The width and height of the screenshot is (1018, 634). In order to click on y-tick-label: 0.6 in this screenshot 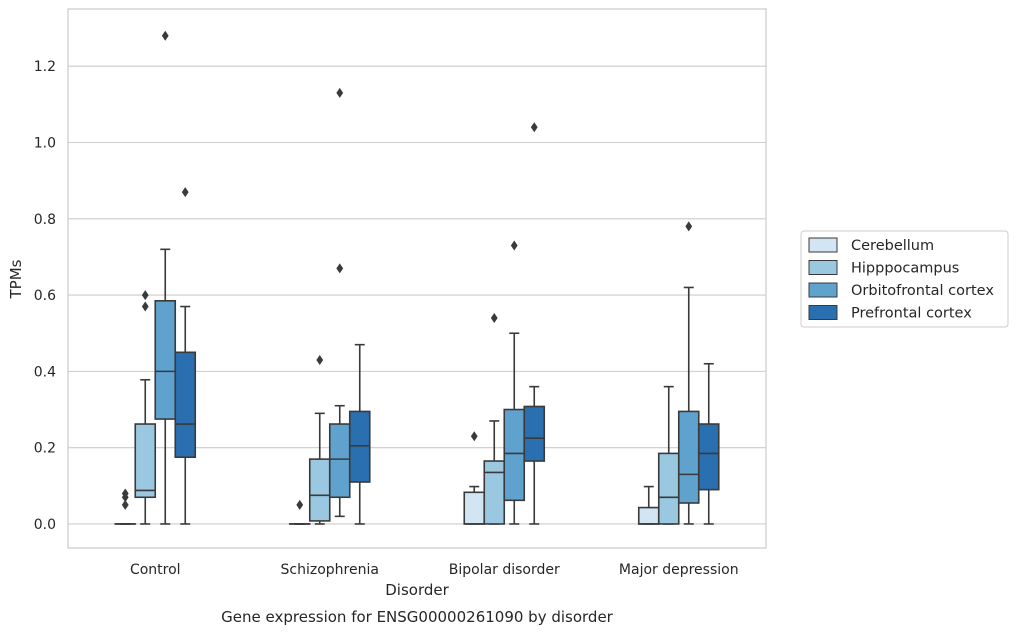, I will do `click(45, 296)`.